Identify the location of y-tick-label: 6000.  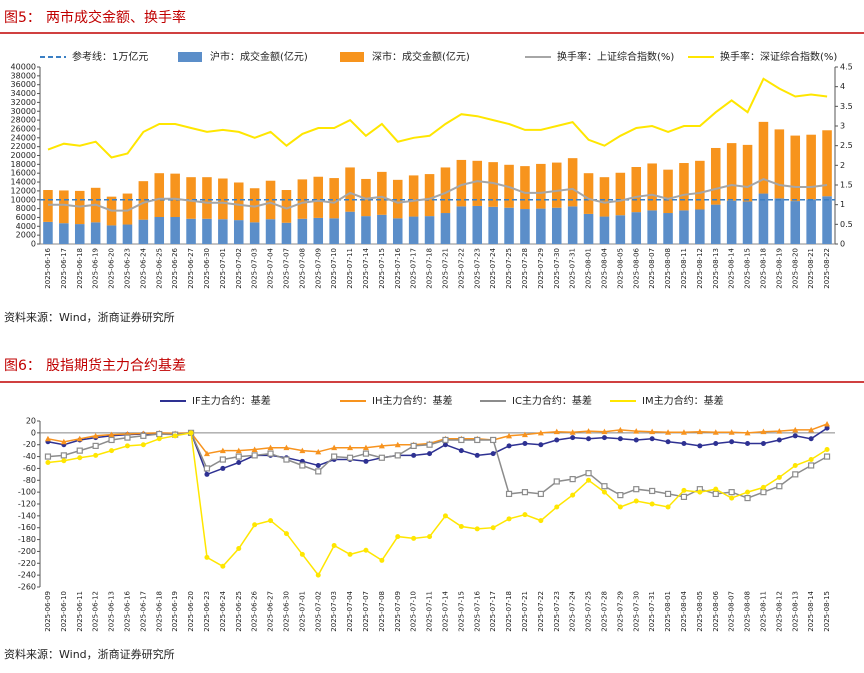
(26, 217).